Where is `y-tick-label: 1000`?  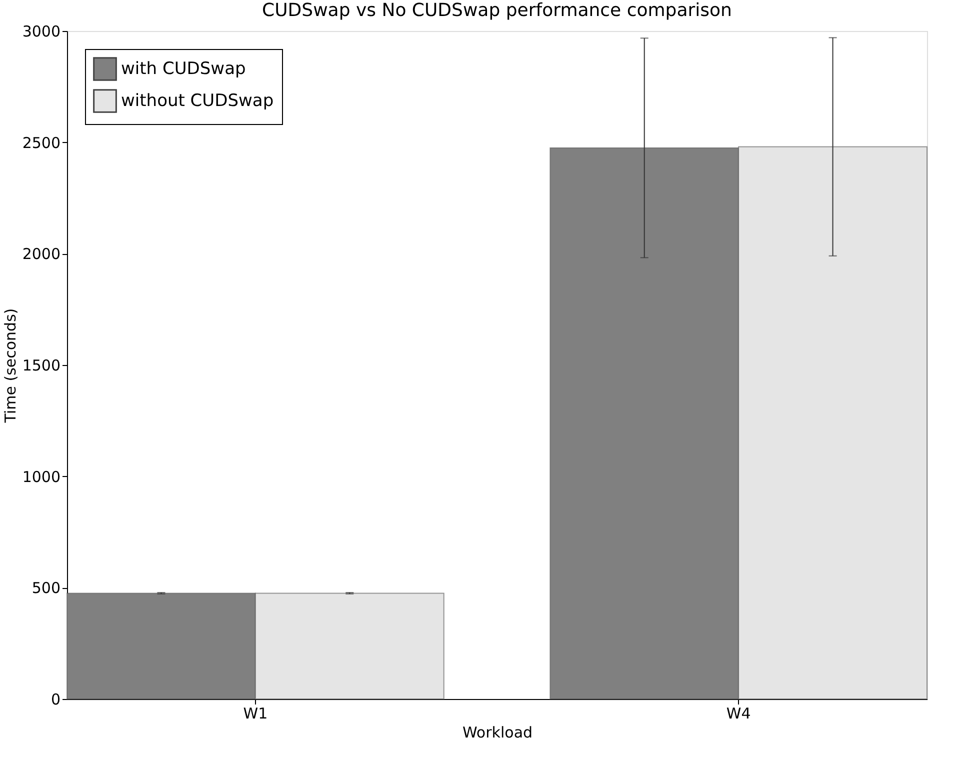 y-tick-label: 1000 is located at coordinates (41, 477).